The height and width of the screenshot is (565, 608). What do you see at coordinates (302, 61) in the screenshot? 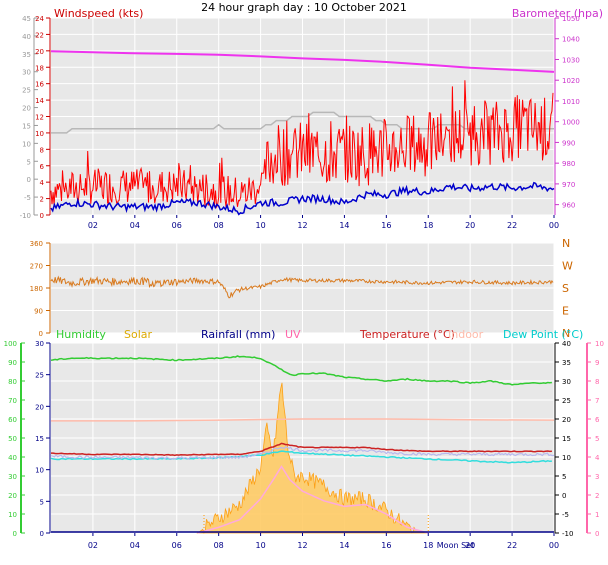
I see `series-barometer-line` at bounding box center [302, 61].